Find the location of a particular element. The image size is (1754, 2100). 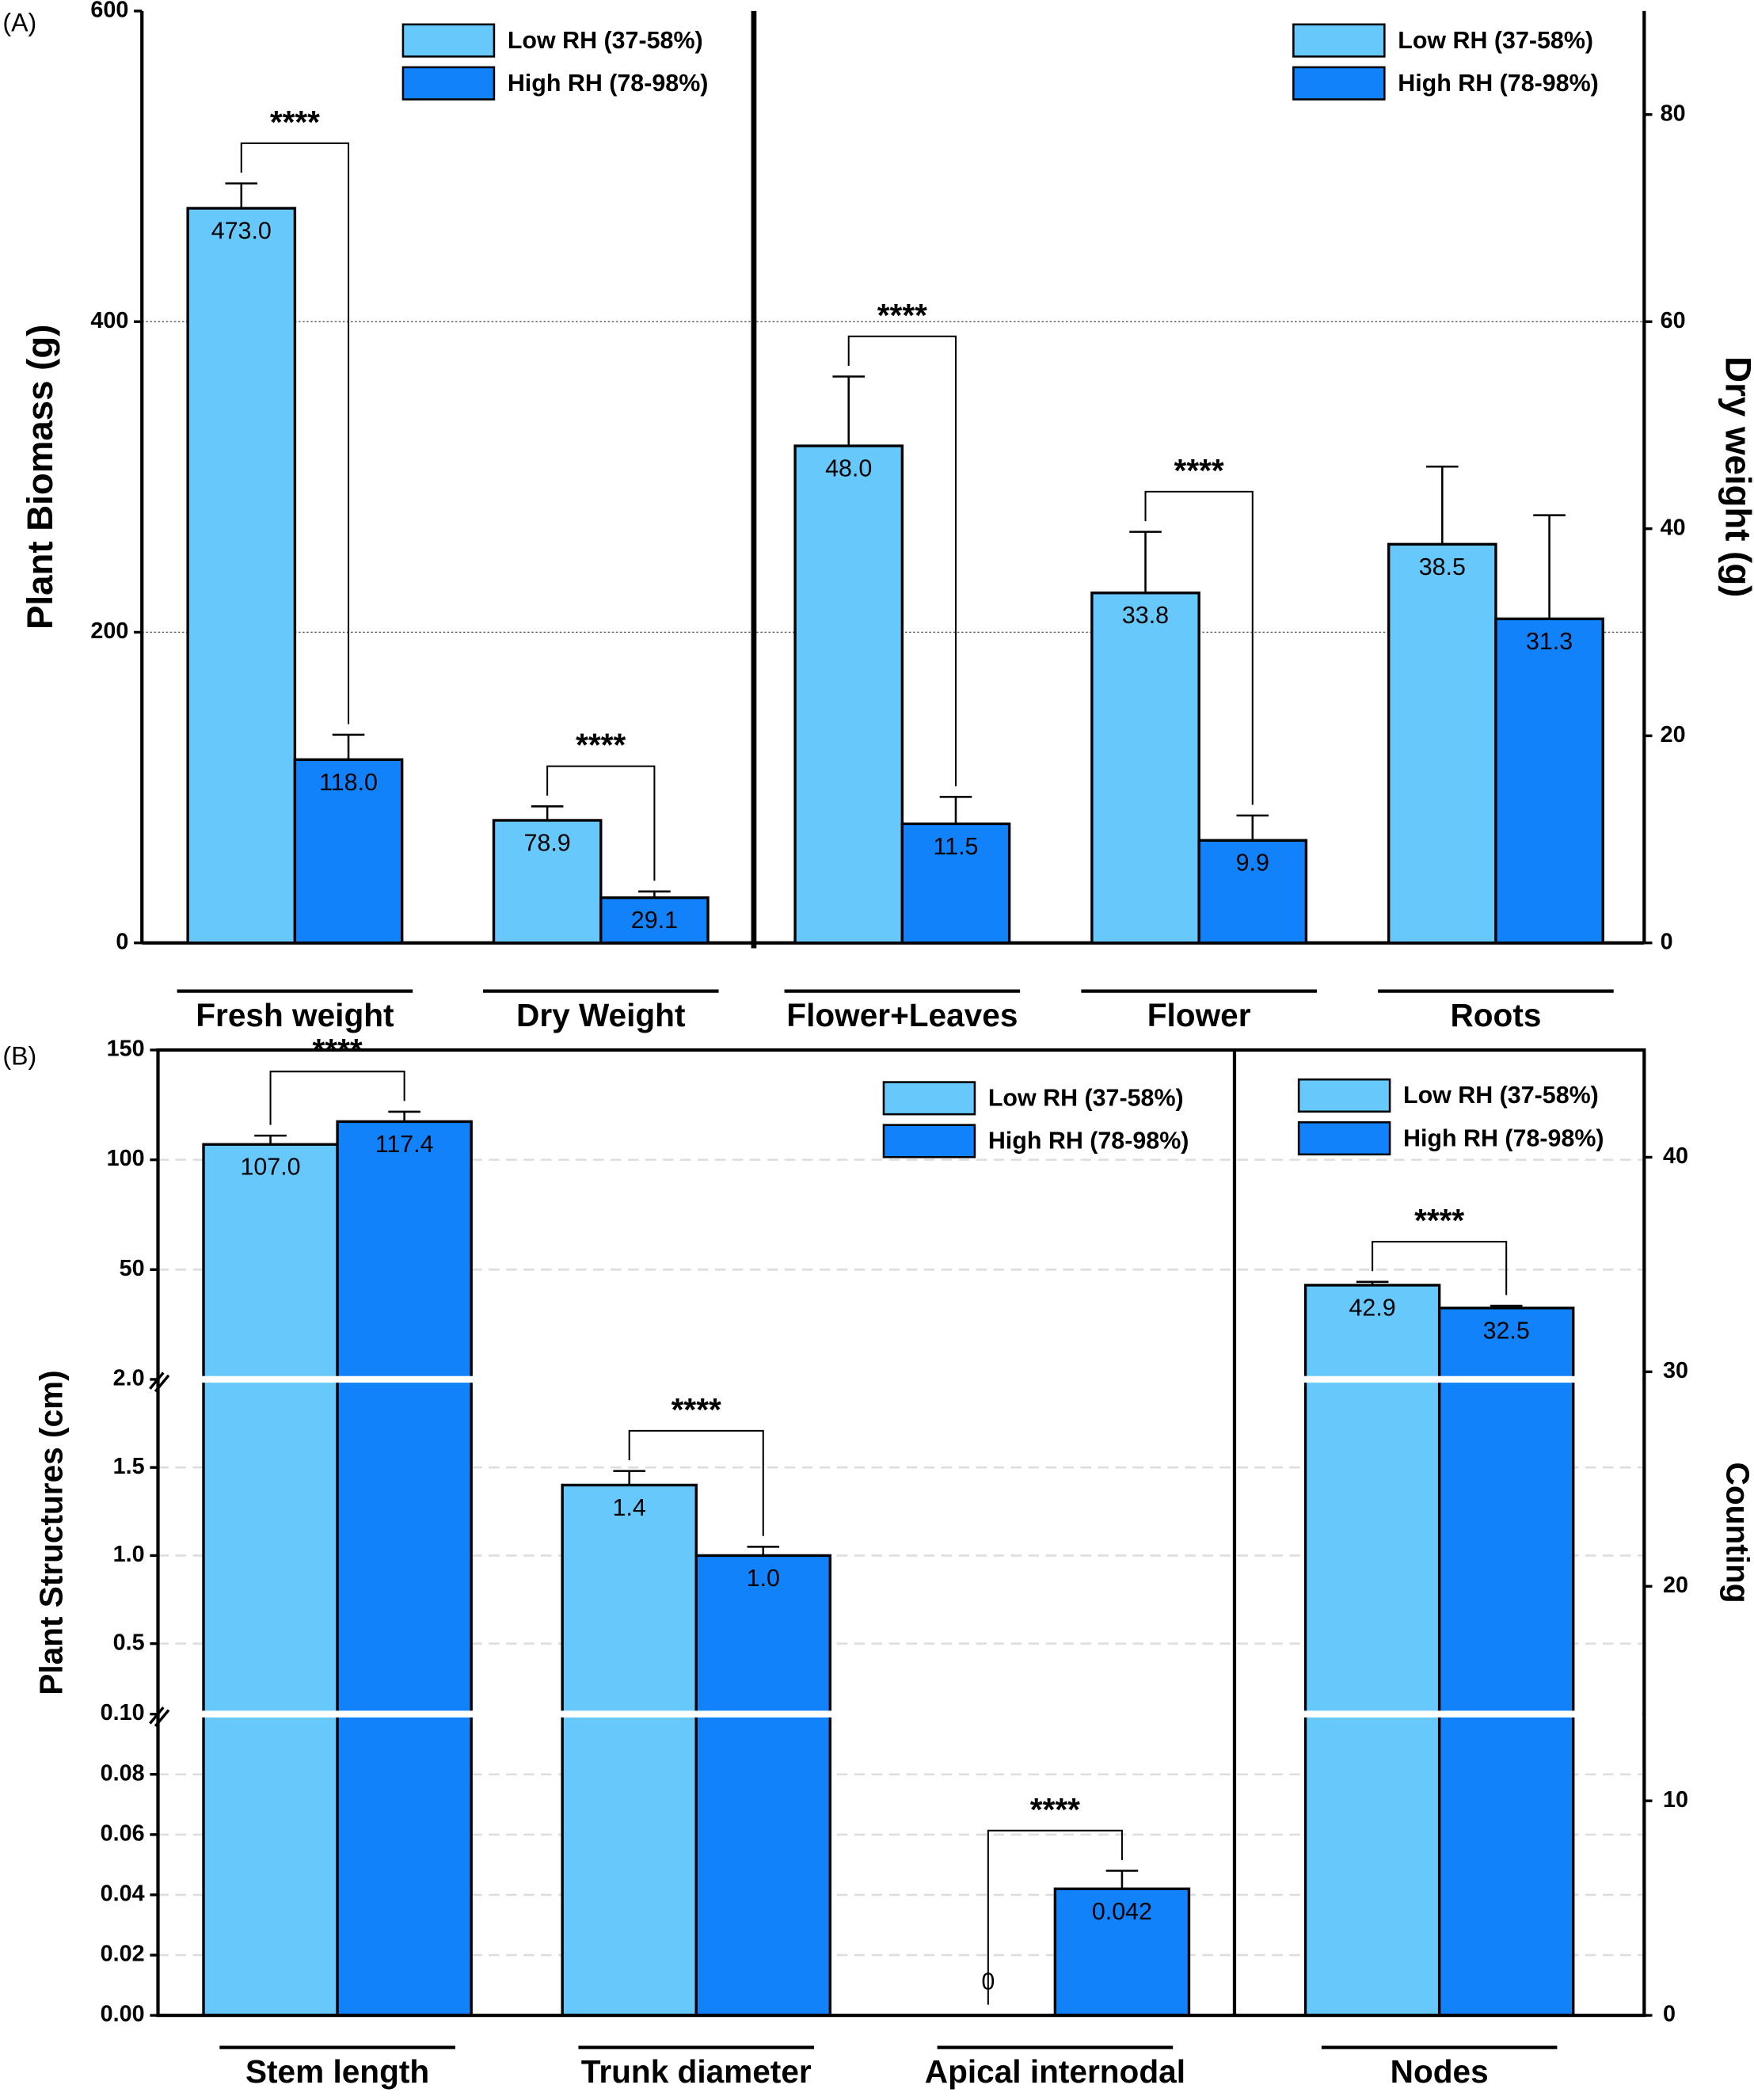

y-tick-label: 50 is located at coordinates (133, 1268).